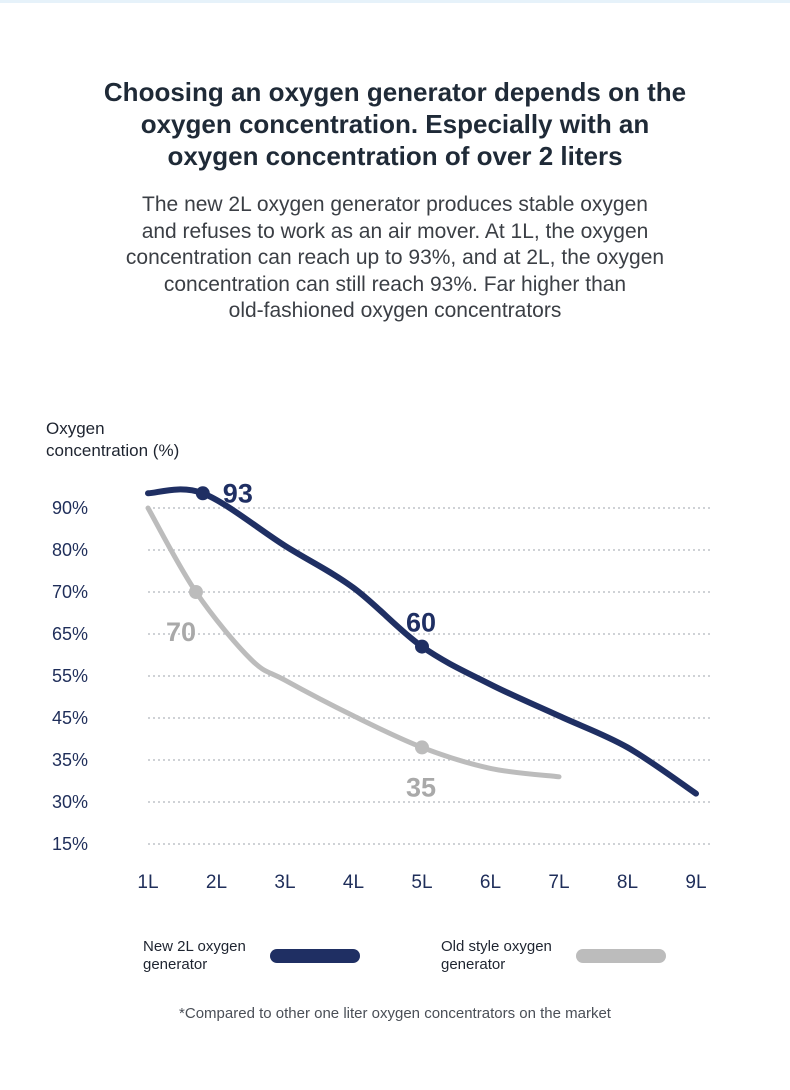 The image size is (790, 1090). Describe the element at coordinates (314, 956) in the screenshot. I see `legend-swatch-new` at that location.